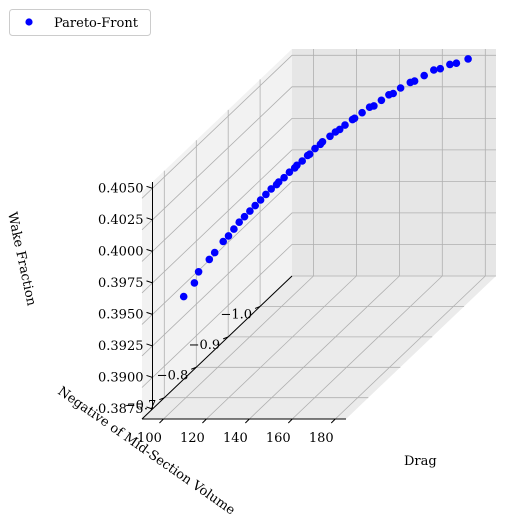  Describe the element at coordinates (321, 438) in the screenshot. I see `x-tick-label: 180` at that location.